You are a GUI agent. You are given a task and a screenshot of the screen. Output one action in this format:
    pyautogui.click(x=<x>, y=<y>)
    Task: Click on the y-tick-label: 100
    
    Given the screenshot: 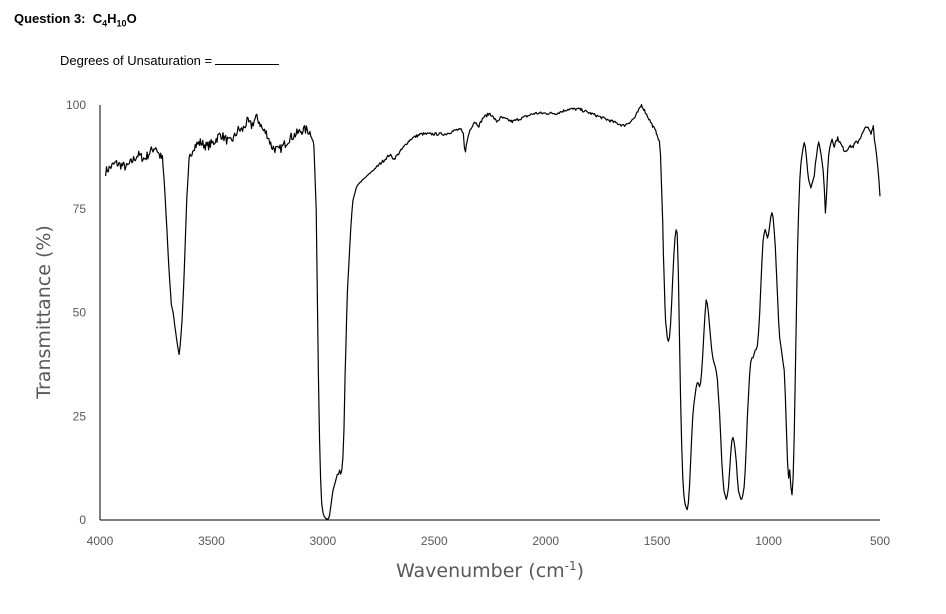 What is the action you would take?
    pyautogui.click(x=76, y=105)
    